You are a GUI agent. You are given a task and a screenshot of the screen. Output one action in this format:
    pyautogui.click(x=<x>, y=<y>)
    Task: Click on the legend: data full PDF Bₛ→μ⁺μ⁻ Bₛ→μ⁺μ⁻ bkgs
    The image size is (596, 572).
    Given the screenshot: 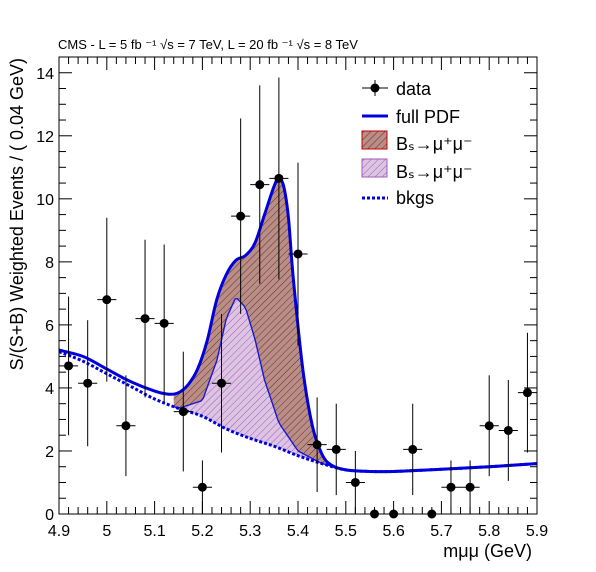 What is the action you would take?
    pyautogui.click(x=416, y=143)
    